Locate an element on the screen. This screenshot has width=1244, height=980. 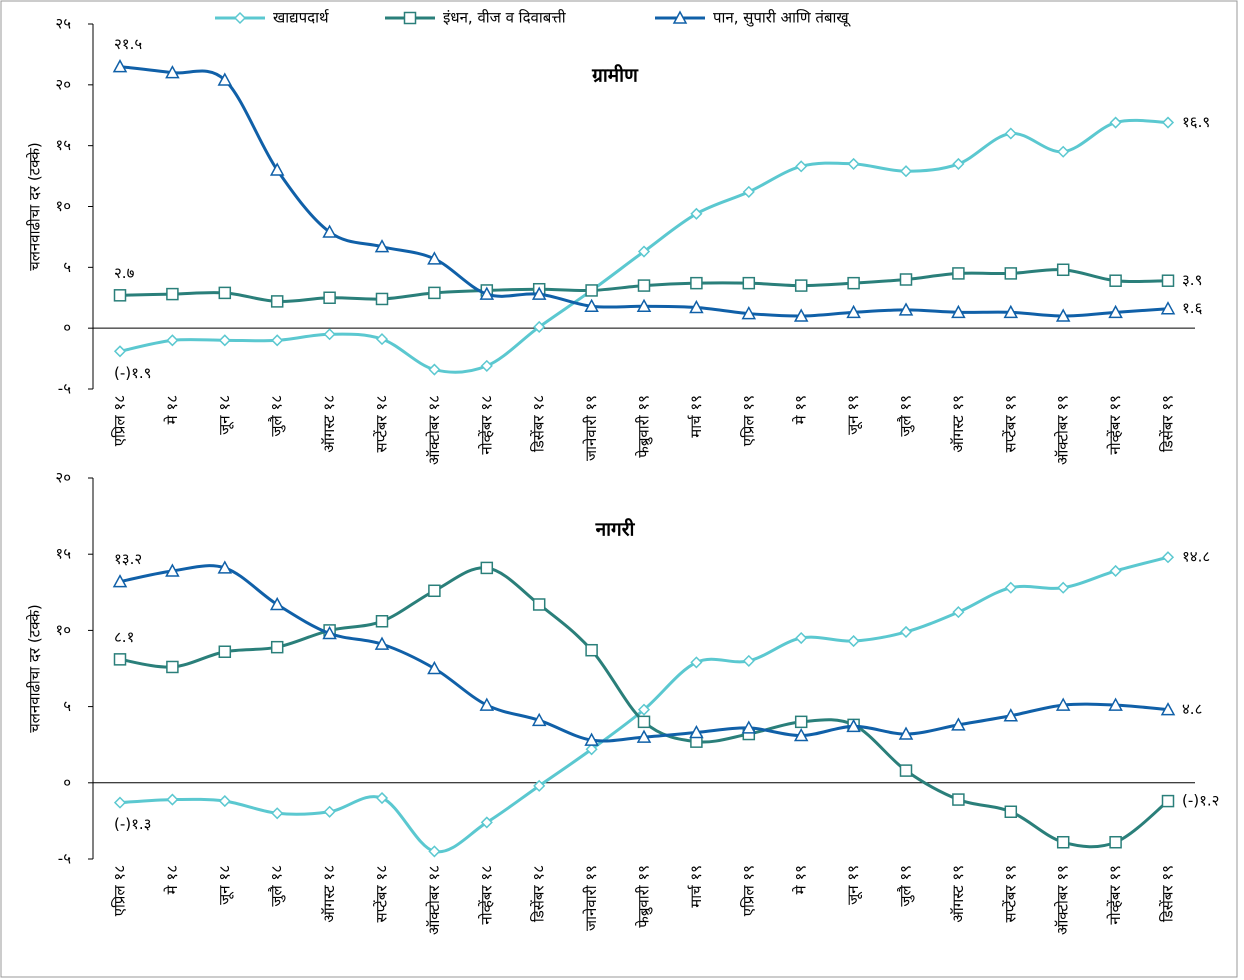
y-axis-label: चलनवाढीचा दर (टक्के) is located at coordinates (35, 206).